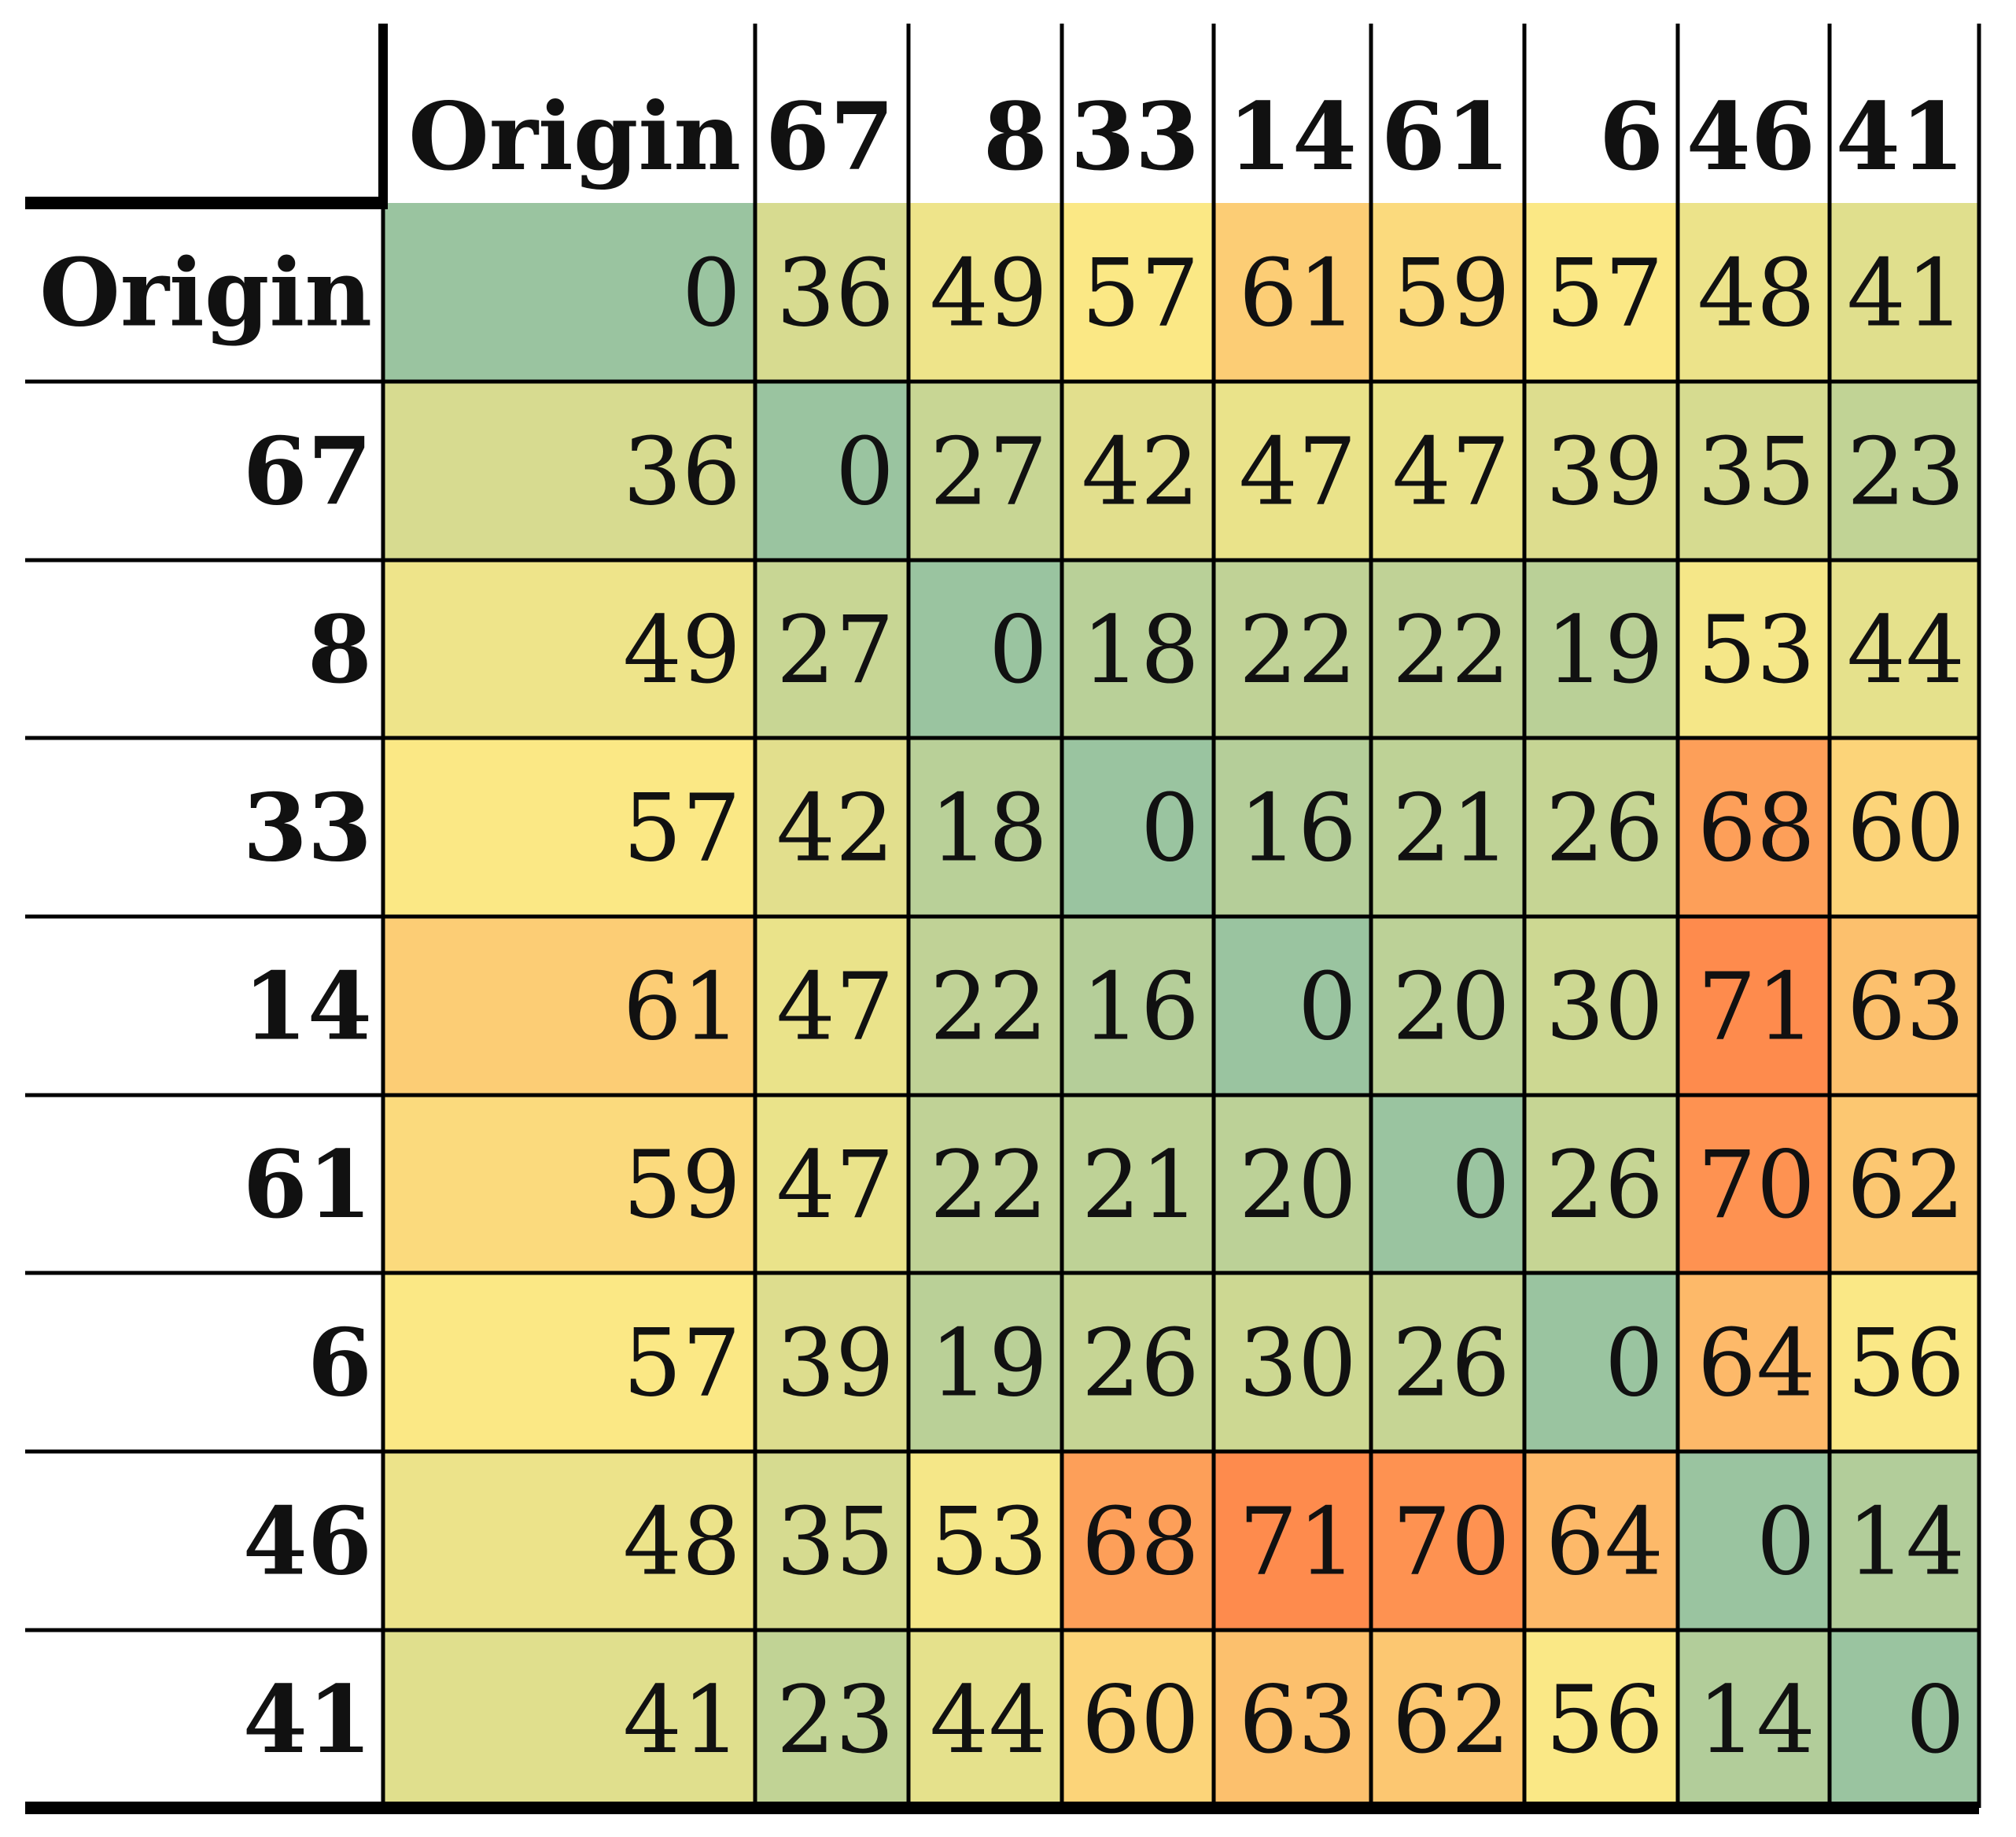 This screenshot has height=1837, width=2016. Describe the element at coordinates (1445, 136) in the screenshot. I see `column-header-5: 61` at that location.